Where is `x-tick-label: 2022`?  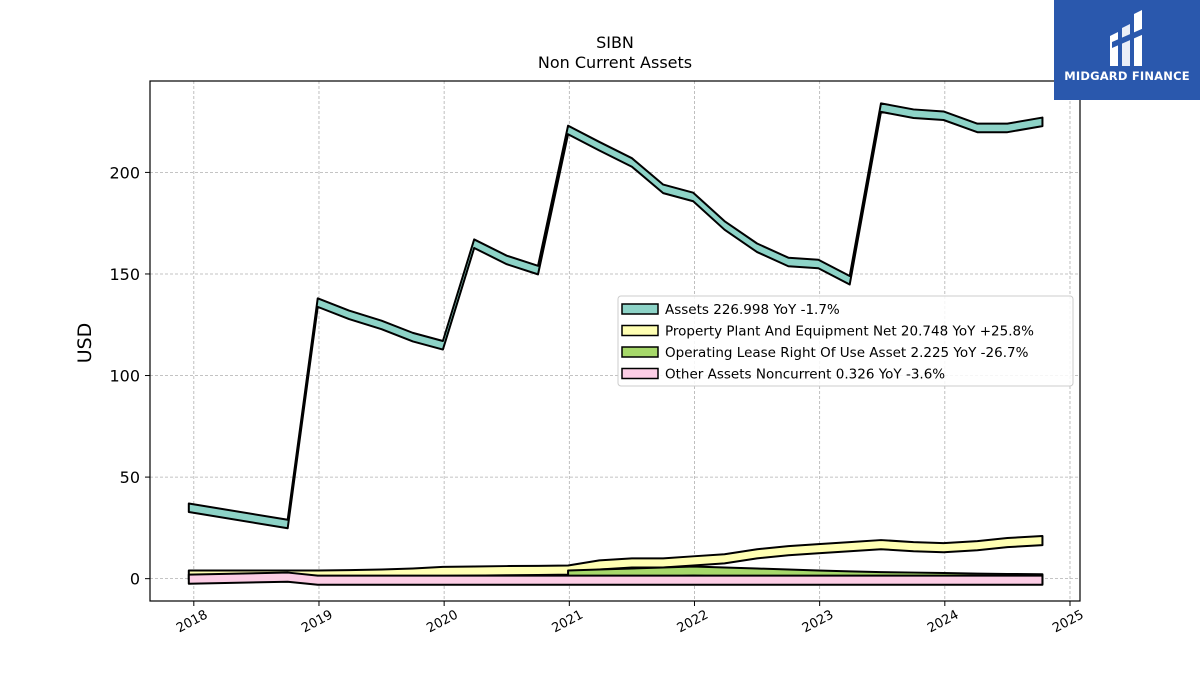
x-tick-label: 2022 is located at coordinates (693, 622).